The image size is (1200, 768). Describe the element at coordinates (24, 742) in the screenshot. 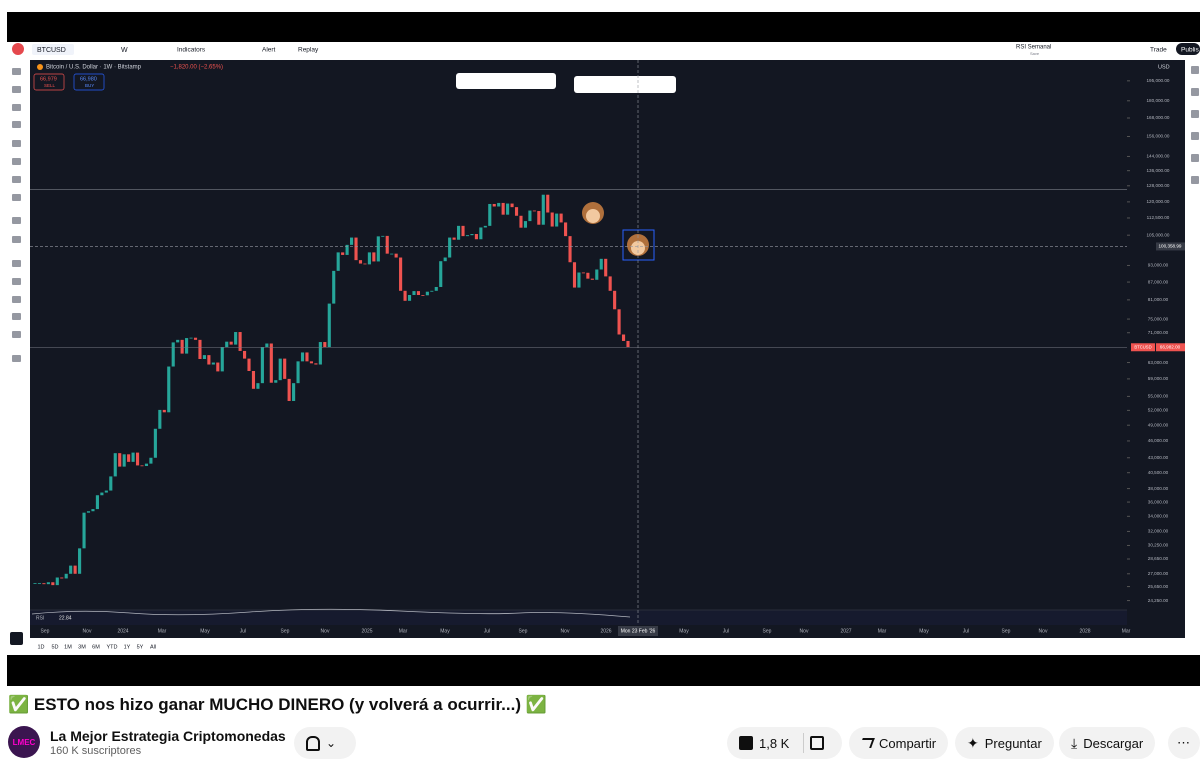

I see `channel-avatar: LMEC` at that location.